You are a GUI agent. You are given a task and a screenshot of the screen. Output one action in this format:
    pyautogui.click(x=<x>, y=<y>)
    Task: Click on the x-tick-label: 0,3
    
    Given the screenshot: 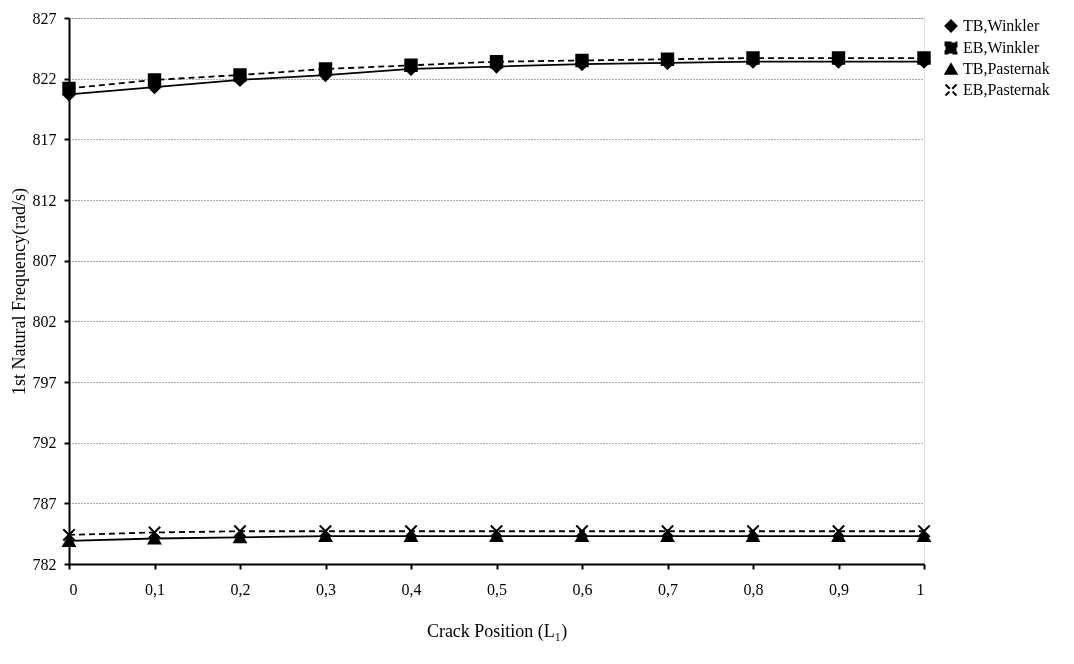 What is the action you would take?
    pyautogui.click(x=326, y=589)
    